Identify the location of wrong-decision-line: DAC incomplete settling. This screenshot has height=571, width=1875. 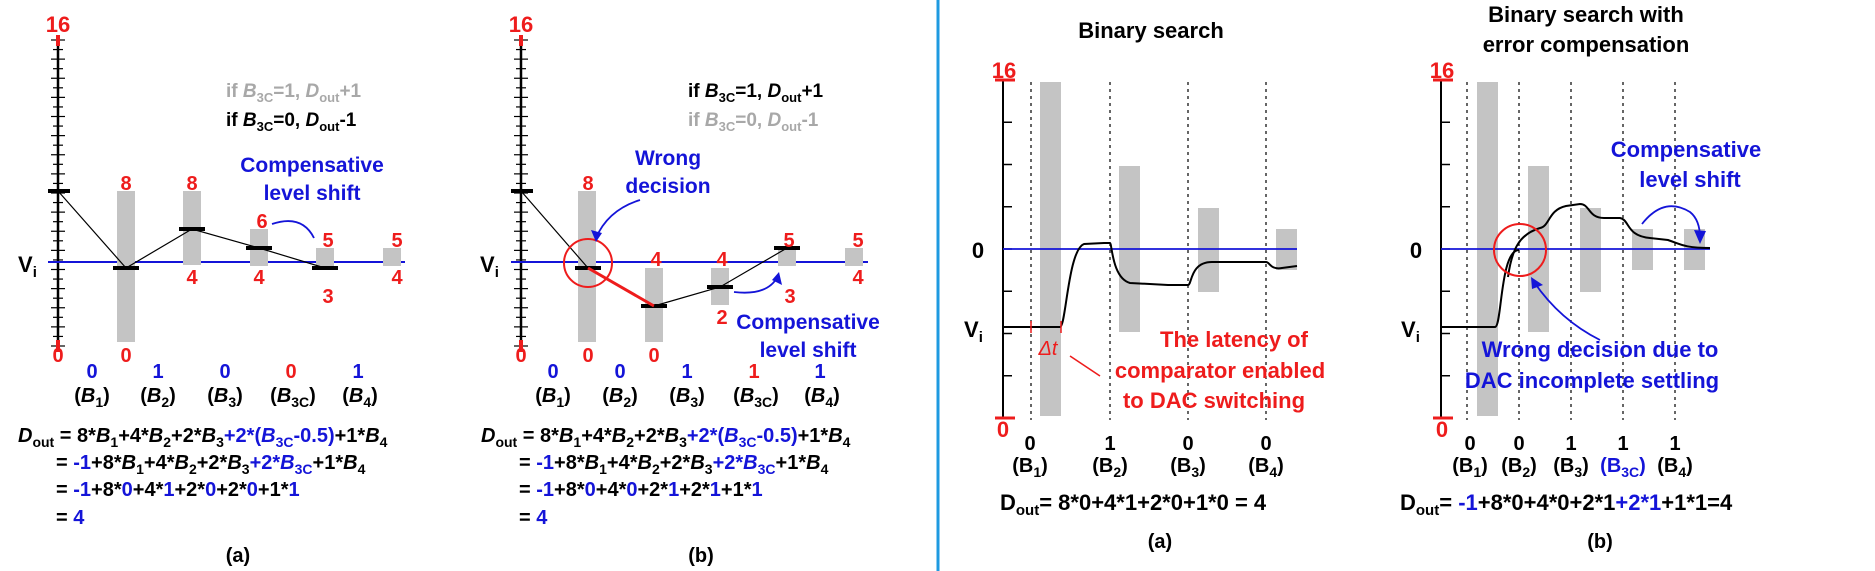
(1592, 380).